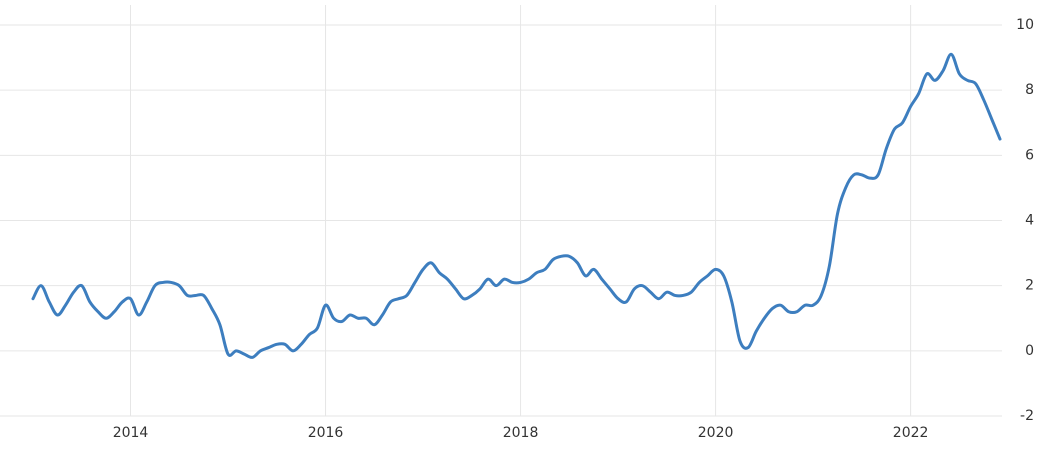  Describe the element at coordinates (1025, 25) in the screenshot. I see `y-tick-label: 10` at that location.